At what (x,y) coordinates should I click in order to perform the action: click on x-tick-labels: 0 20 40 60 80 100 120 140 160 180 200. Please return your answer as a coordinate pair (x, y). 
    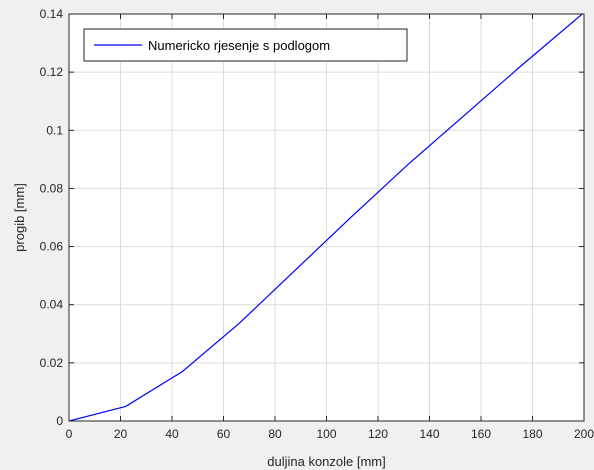
    Looking at the image, I should click on (330, 434).